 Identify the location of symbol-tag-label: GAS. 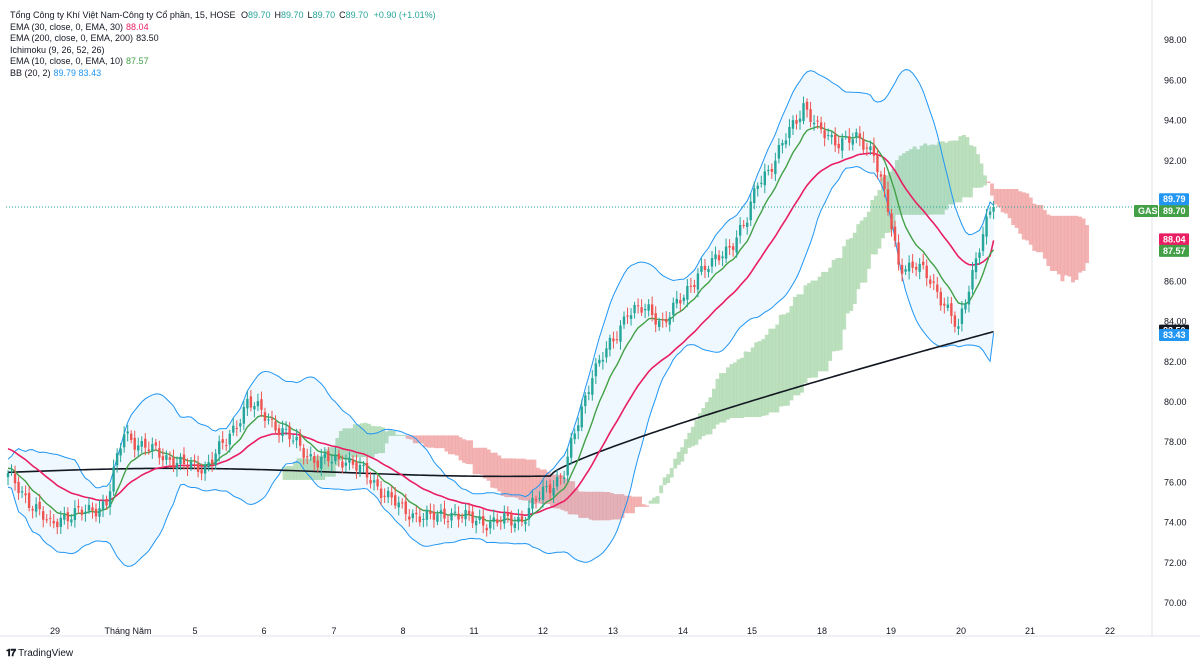
(1148, 211).